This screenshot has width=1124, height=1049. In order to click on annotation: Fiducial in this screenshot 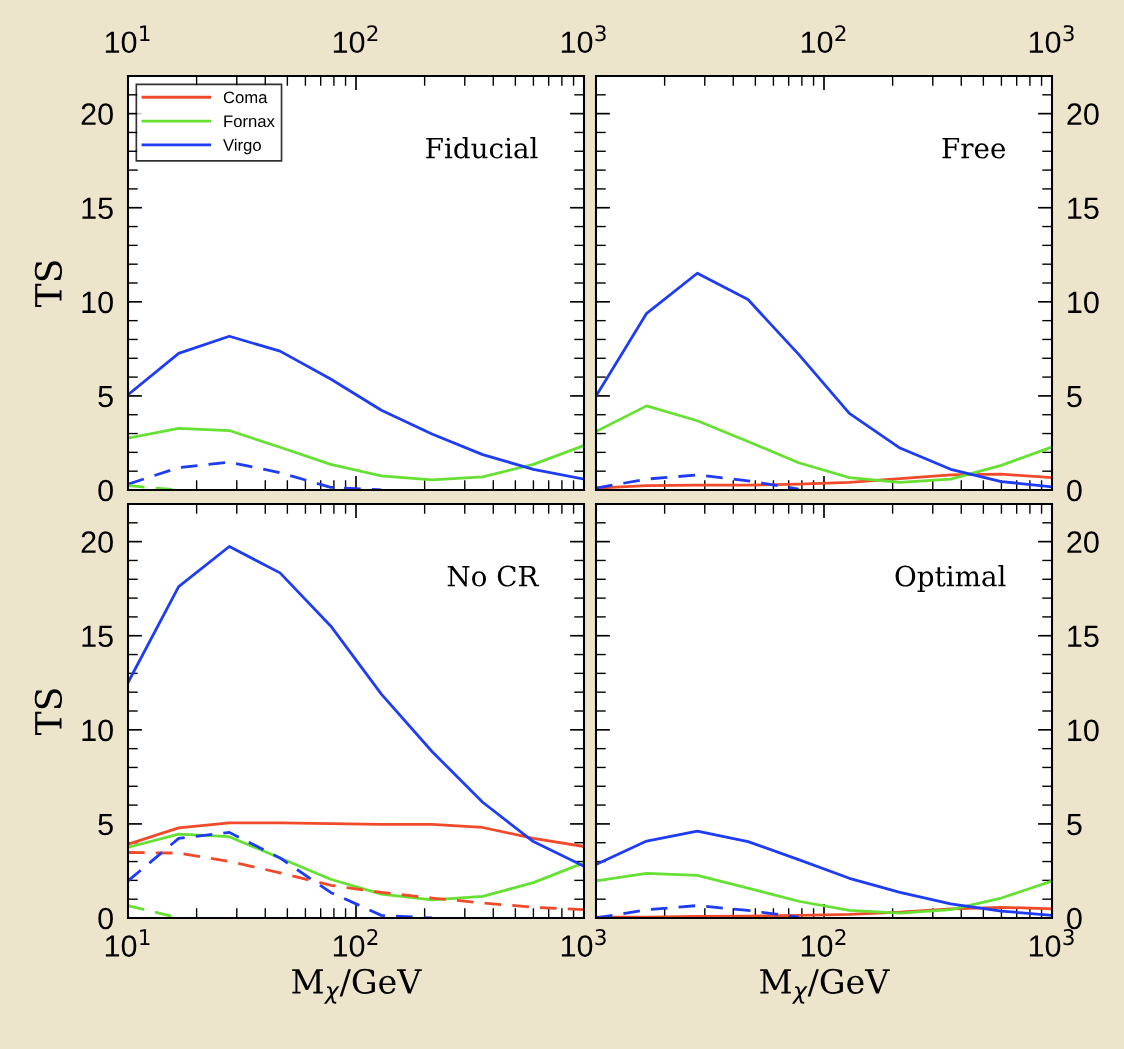, I will do `click(482, 148)`.